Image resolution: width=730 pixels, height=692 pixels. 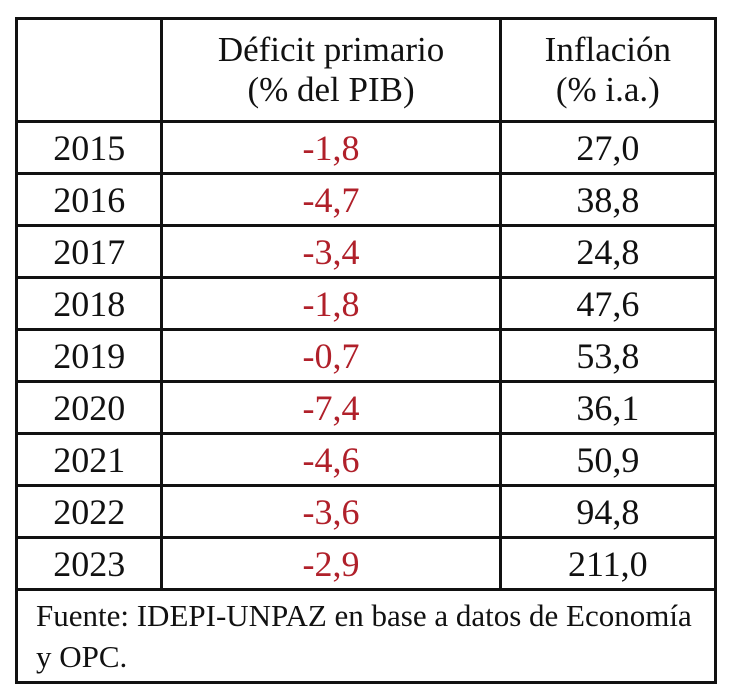 I want to click on year-cell: 2022, so click(x=89, y=511).